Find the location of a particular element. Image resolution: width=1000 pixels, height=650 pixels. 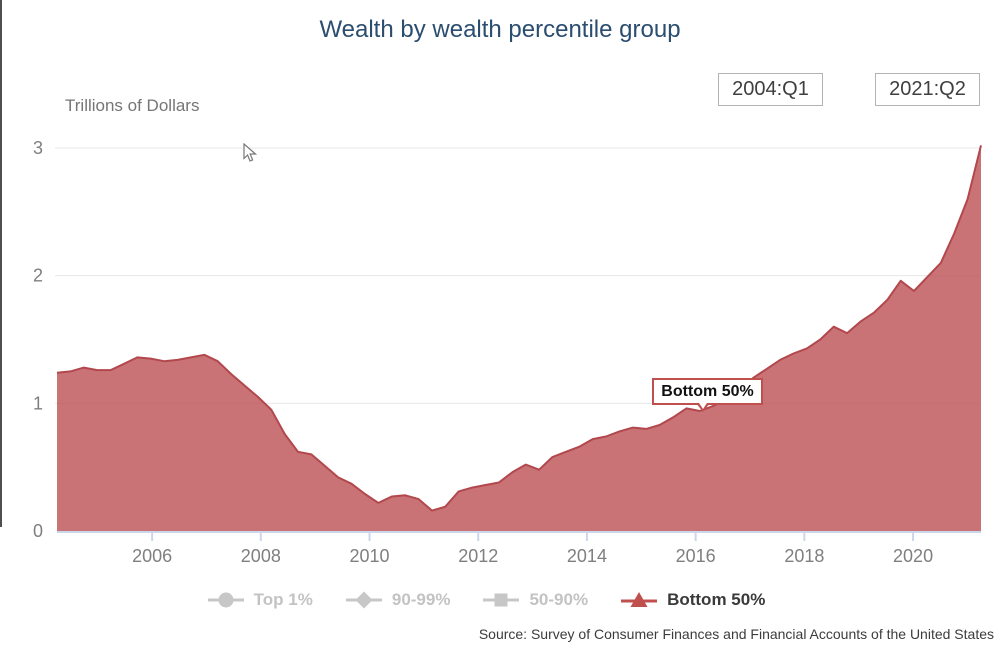

legend-item-bottom-50: Bottom 50% is located at coordinates (692, 600).